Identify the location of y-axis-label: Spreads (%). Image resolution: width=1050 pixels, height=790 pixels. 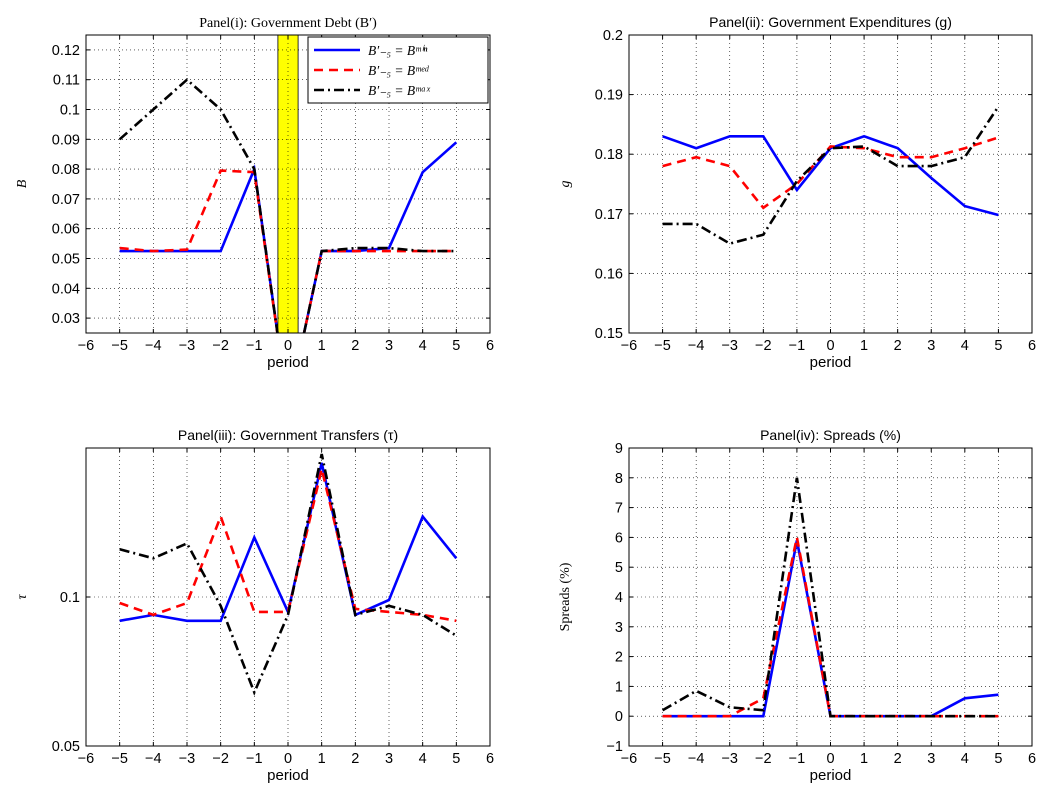
(565, 596).